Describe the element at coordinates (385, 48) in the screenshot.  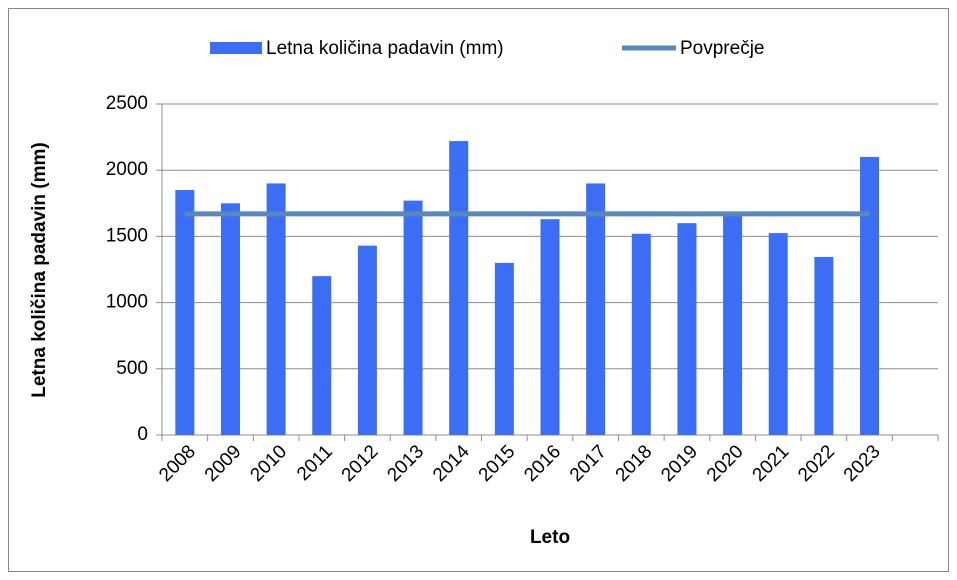
I see `legend-label: Letna količina padavin (mm)` at that location.